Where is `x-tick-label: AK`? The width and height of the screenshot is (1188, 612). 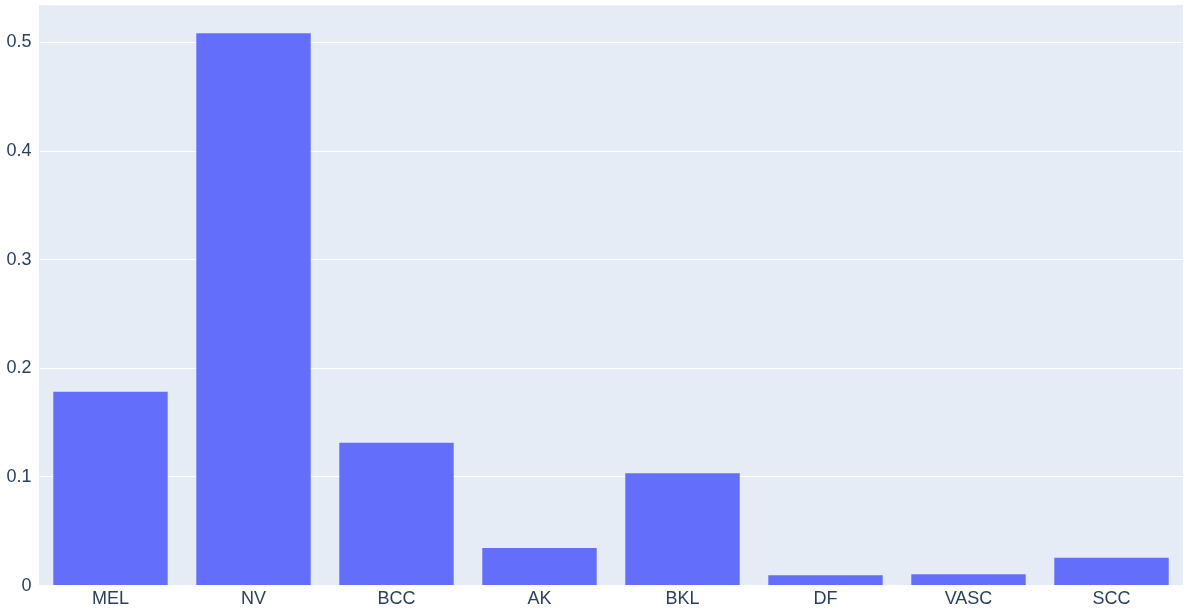
x-tick-label: AK is located at coordinates (539, 597).